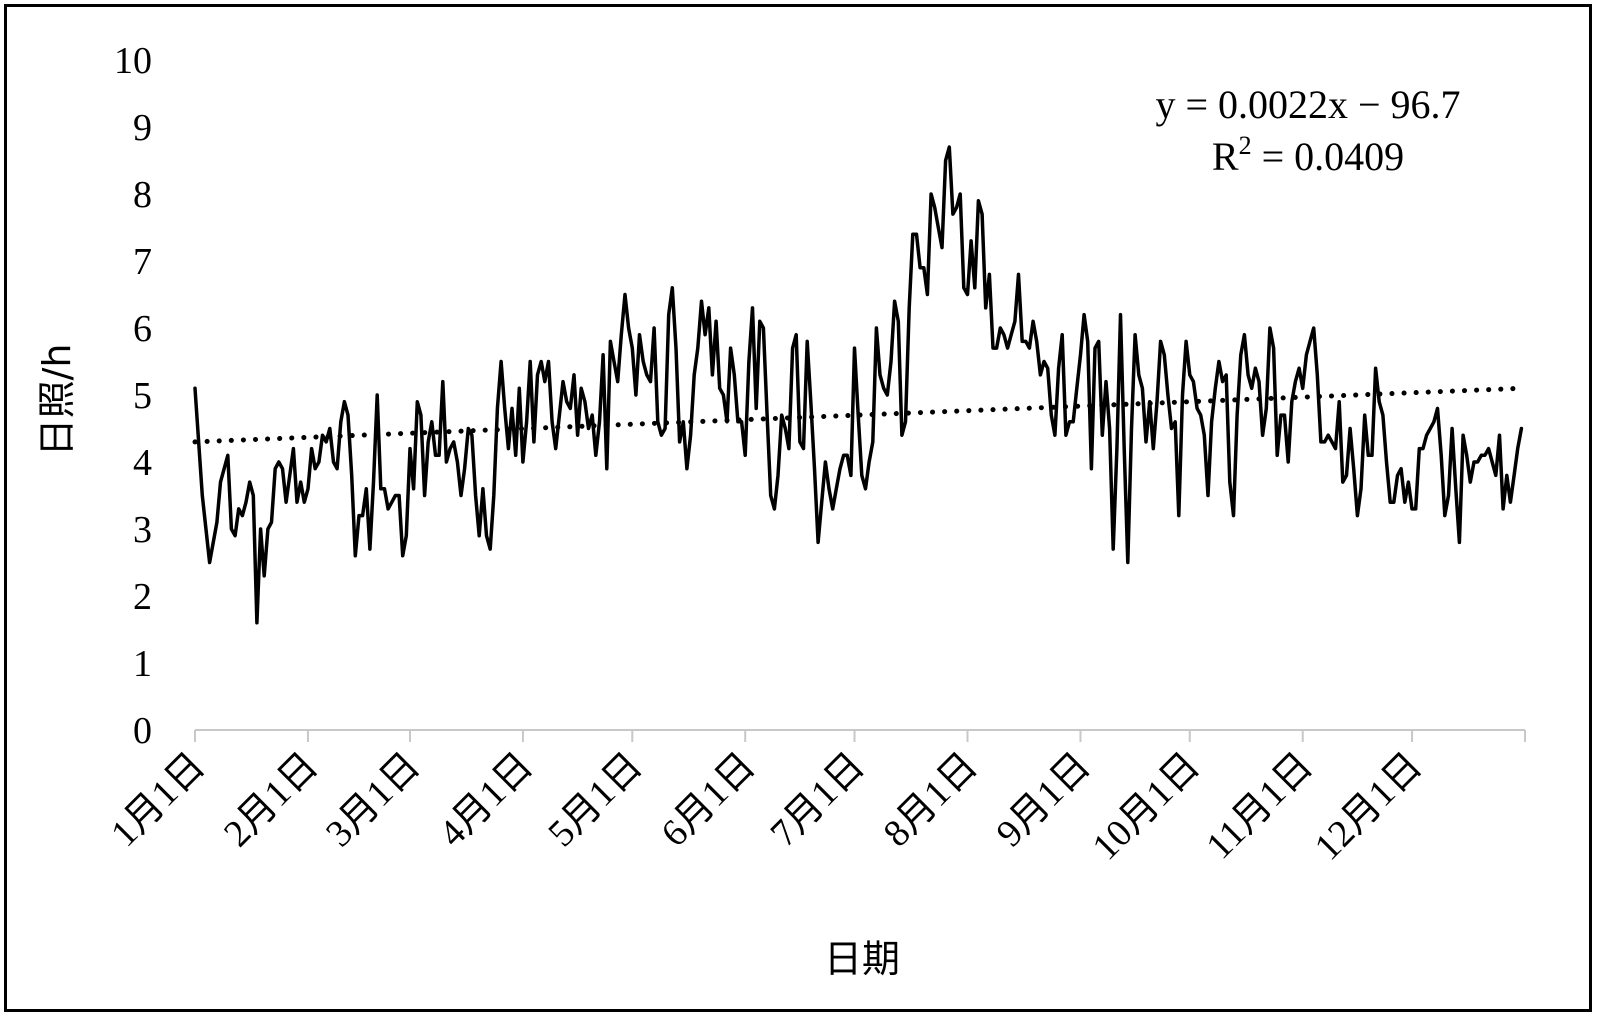  I want to click on y-tick-label: 6, so click(142, 329).